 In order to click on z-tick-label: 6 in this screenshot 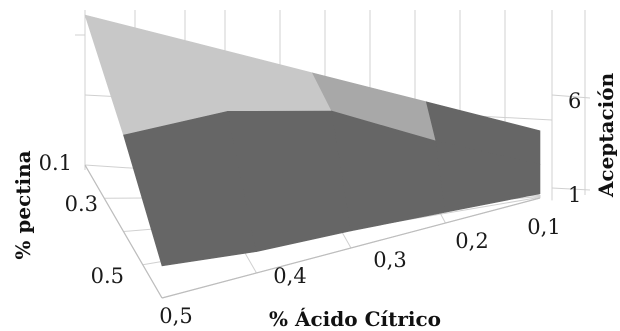, I will do `click(574, 101)`.